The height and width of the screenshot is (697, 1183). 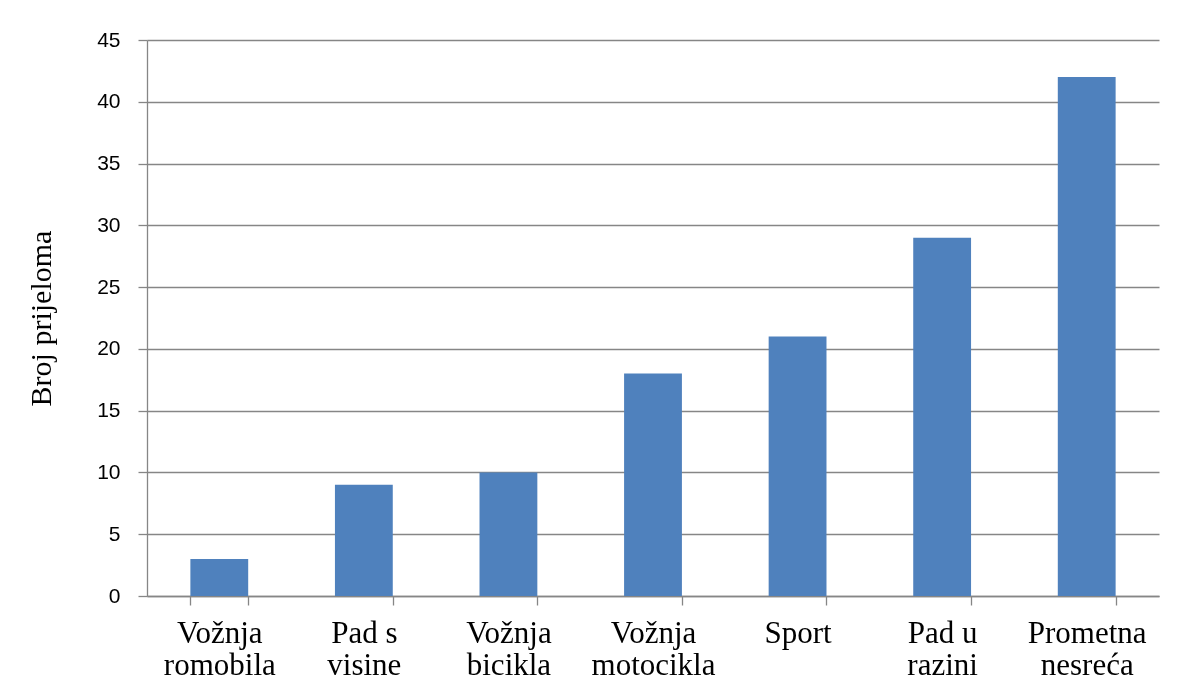 I want to click on y-tick-label: 5, so click(x=114, y=533).